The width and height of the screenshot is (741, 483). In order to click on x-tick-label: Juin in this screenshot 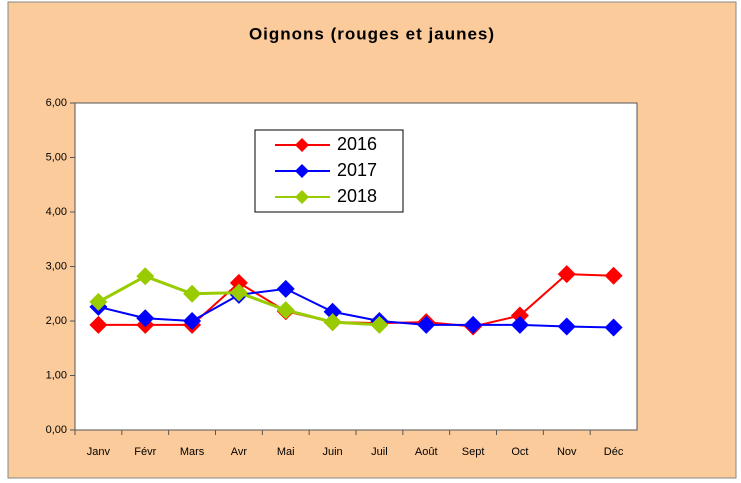, I will do `click(332, 452)`.